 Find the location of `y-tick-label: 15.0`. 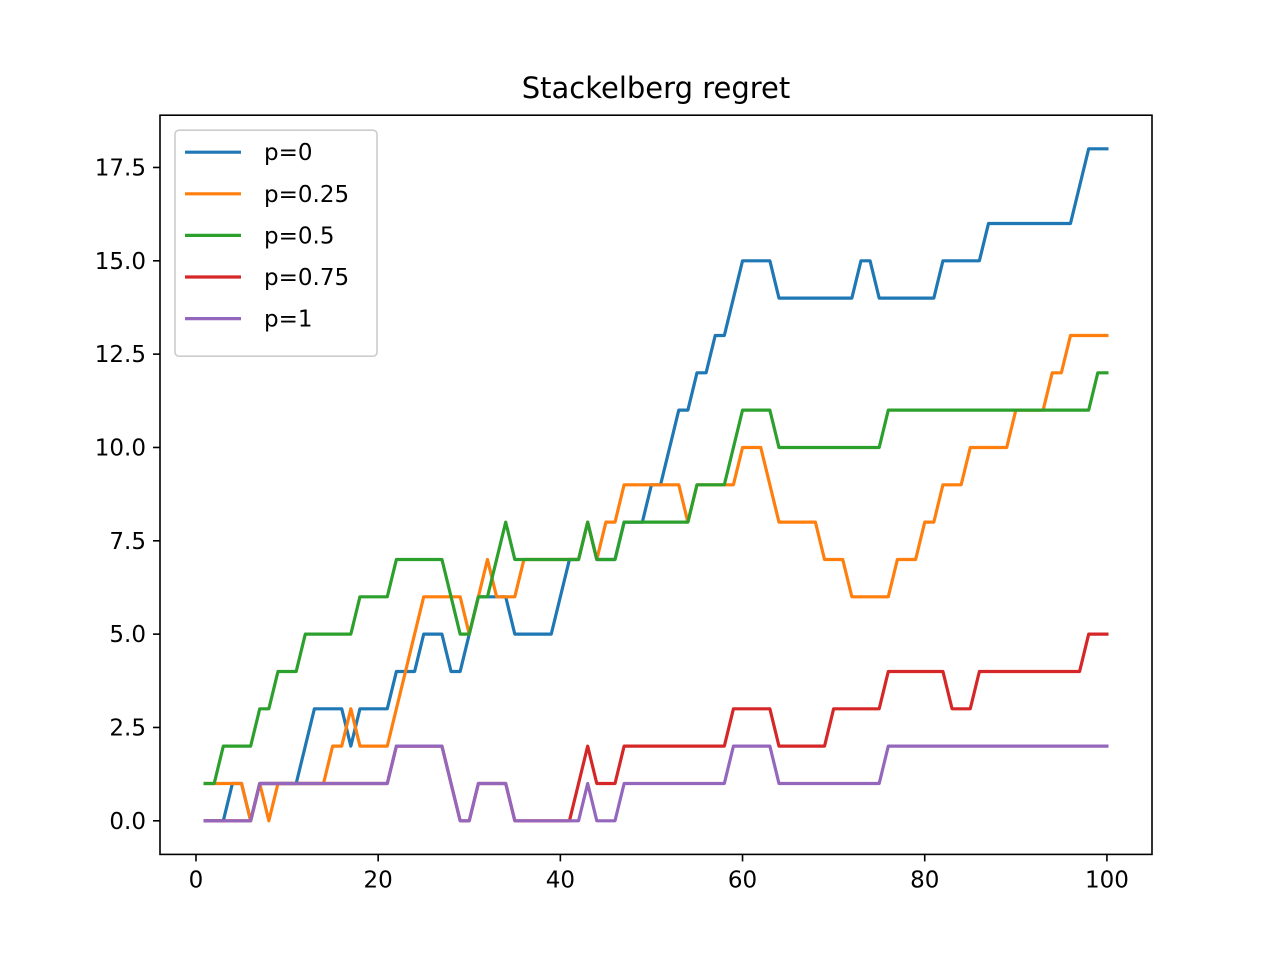

y-tick-label: 15.0 is located at coordinates (120, 262).